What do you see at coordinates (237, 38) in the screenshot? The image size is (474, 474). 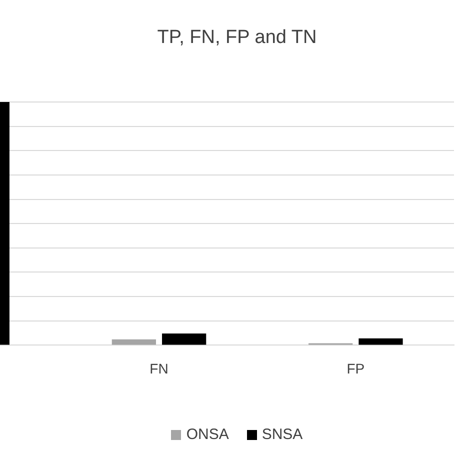 I see `chart-title: TP, FN, FP and TN` at bounding box center [237, 38].